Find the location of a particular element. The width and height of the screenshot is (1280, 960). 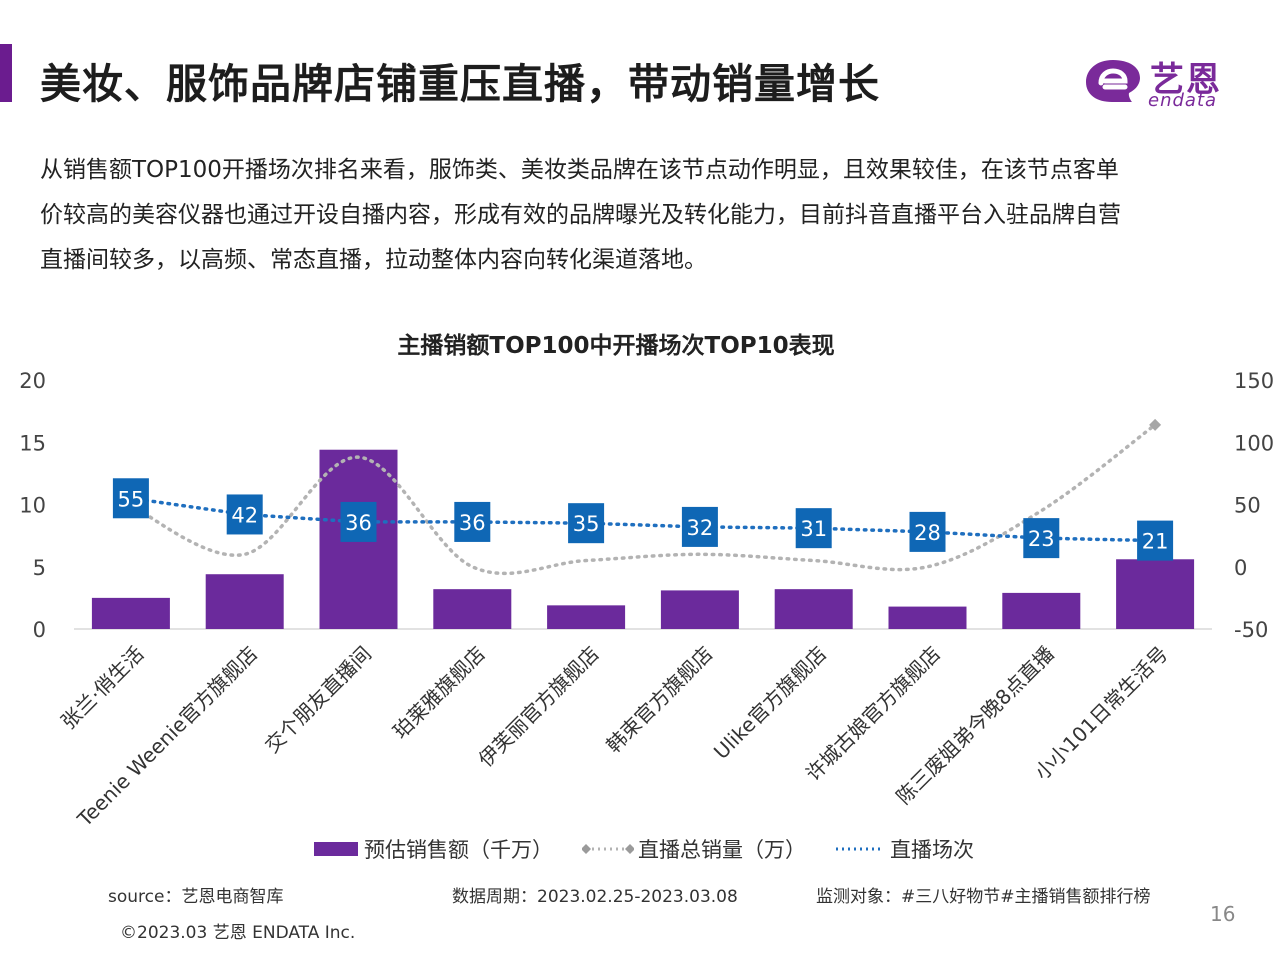

legend-label-volume: 直播总销量（万） is located at coordinates (722, 850).